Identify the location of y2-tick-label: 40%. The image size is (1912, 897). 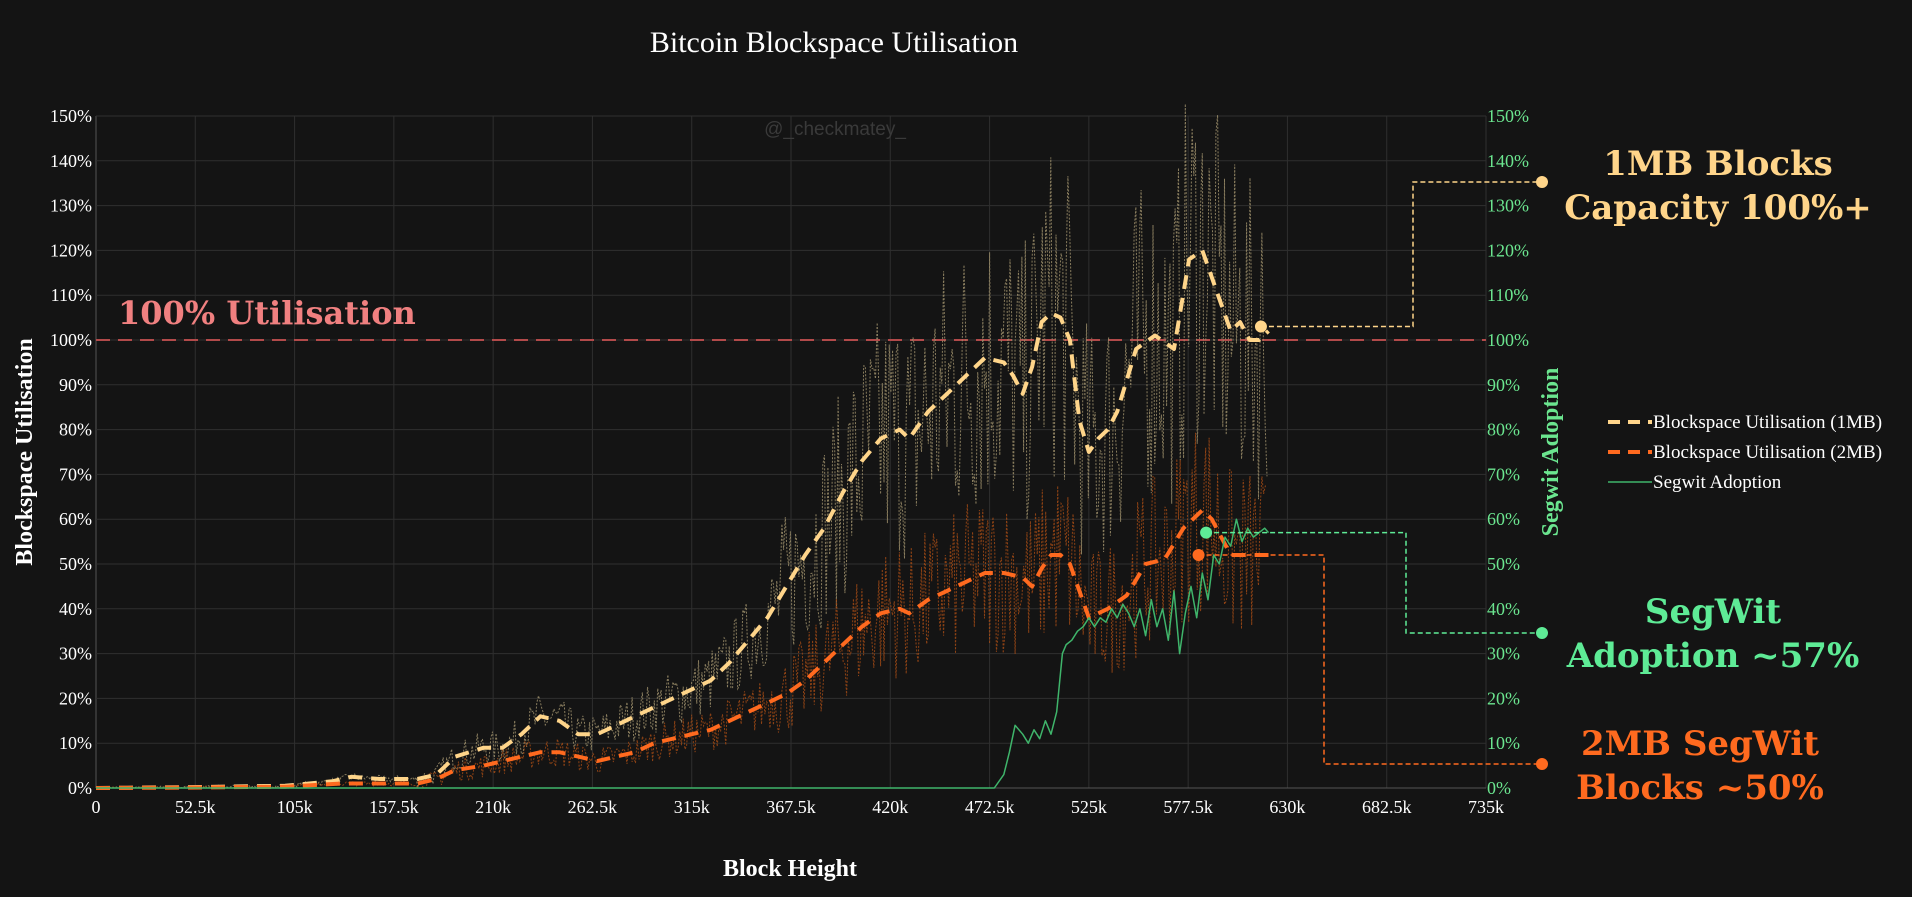
(1503, 609).